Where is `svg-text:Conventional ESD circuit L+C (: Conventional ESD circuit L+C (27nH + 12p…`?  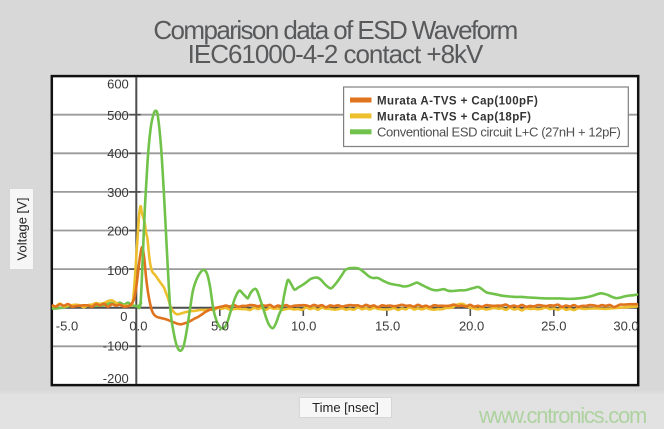 svg-text:Conventional ESD circuit L+C (: Conventional ESD circuit L+C (27nH + 12p… is located at coordinates (498, 131).